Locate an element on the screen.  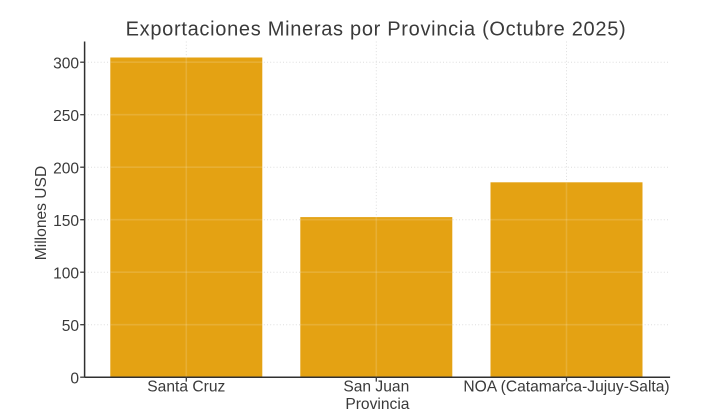
svg-text: 50 is located at coordinates (71, 326).